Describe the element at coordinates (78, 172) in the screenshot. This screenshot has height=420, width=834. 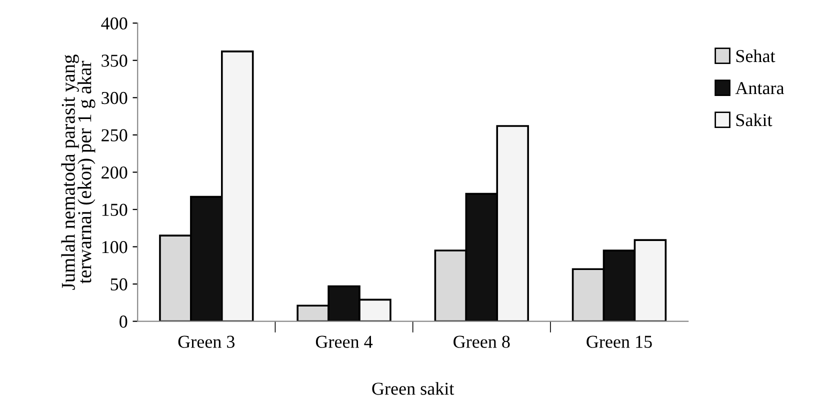
I see `y-axis-title: Jumlah nematoda parasit yang terwarnai (ekor) per 1 g akar` at that location.